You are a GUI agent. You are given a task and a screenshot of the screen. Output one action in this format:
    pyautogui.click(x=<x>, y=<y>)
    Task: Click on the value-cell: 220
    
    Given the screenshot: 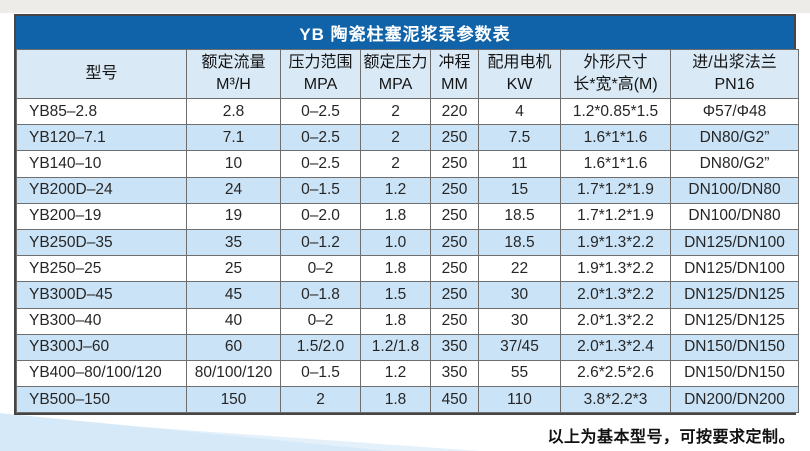 What is the action you would take?
    pyautogui.click(x=454, y=111)
    